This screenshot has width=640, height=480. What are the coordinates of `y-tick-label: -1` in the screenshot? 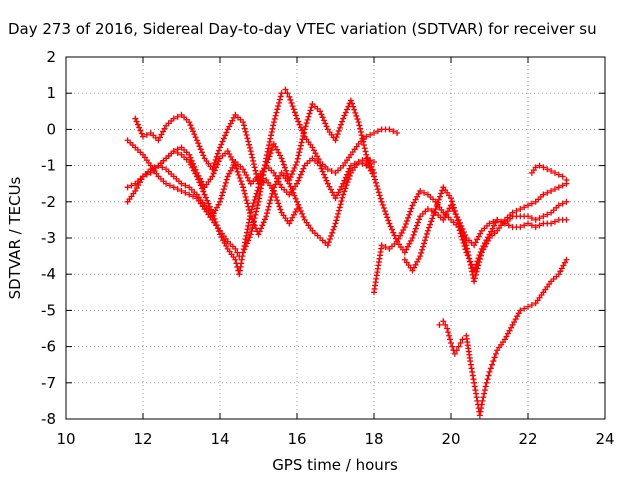 It's located at (48, 166).